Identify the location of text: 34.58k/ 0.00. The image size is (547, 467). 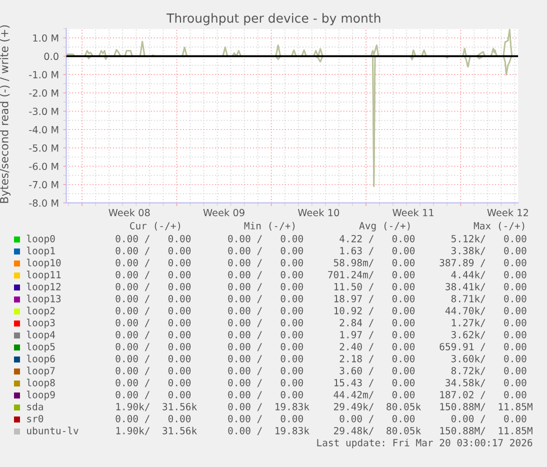
(486, 383).